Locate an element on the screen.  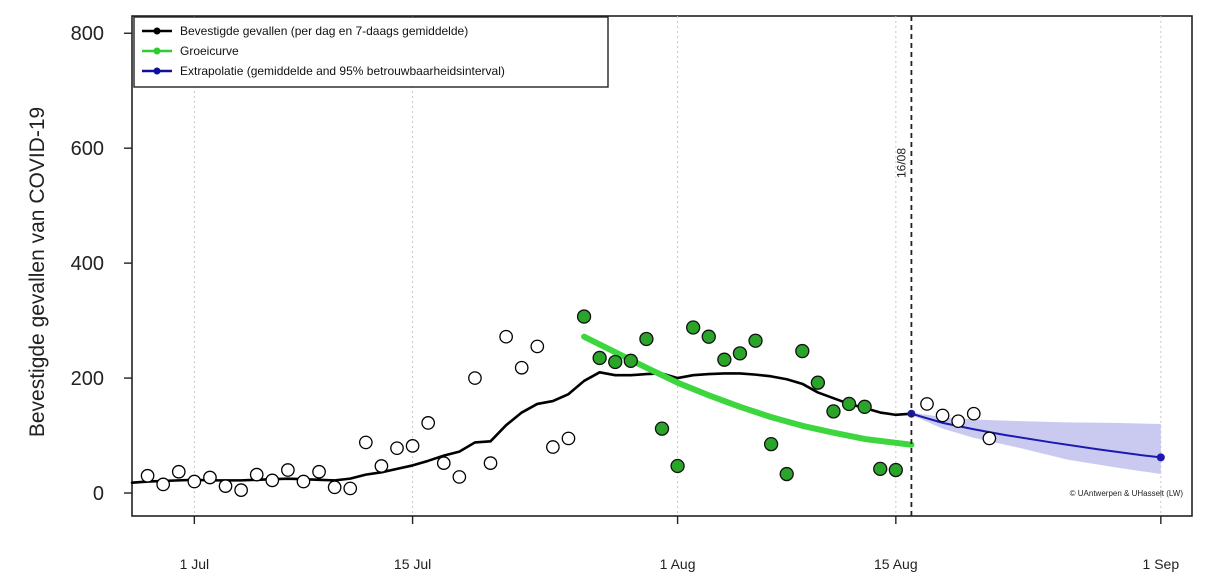
legend-box is located at coordinates (371, 52).